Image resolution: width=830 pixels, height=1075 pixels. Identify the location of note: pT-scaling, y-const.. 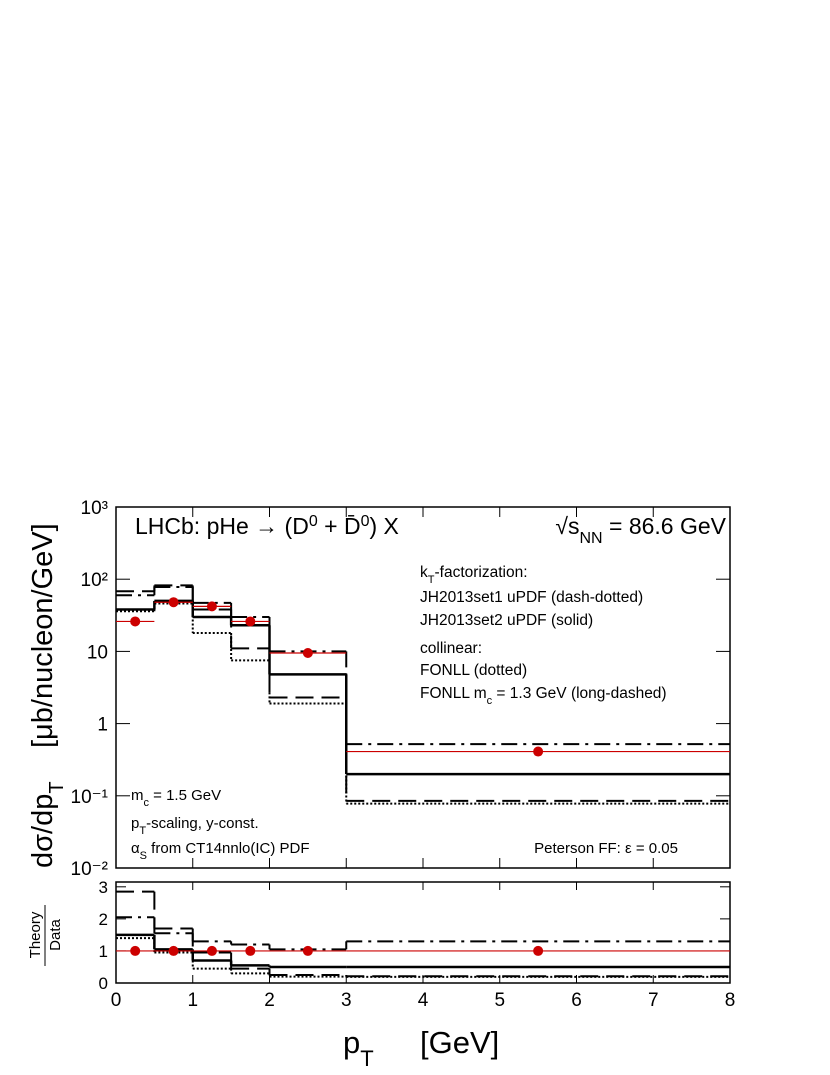
(195, 826).